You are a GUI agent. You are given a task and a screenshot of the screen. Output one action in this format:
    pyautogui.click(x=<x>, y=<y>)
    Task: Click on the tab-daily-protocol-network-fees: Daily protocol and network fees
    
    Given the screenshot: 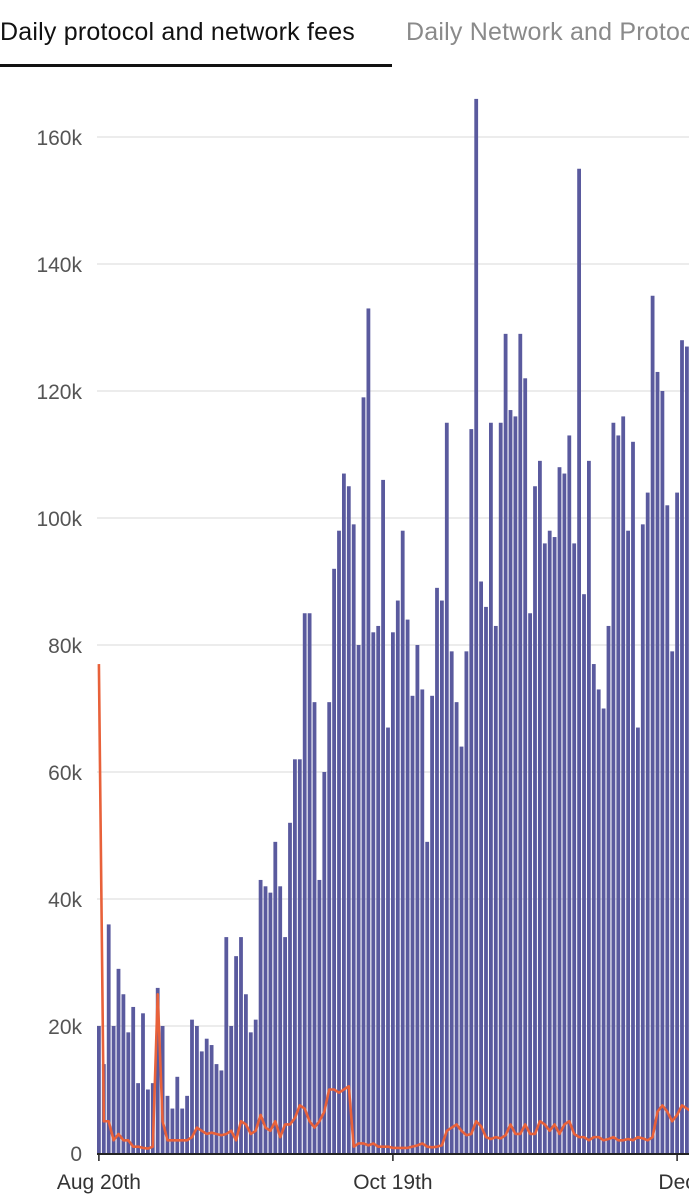 What is the action you would take?
    pyautogui.click(x=177, y=32)
    